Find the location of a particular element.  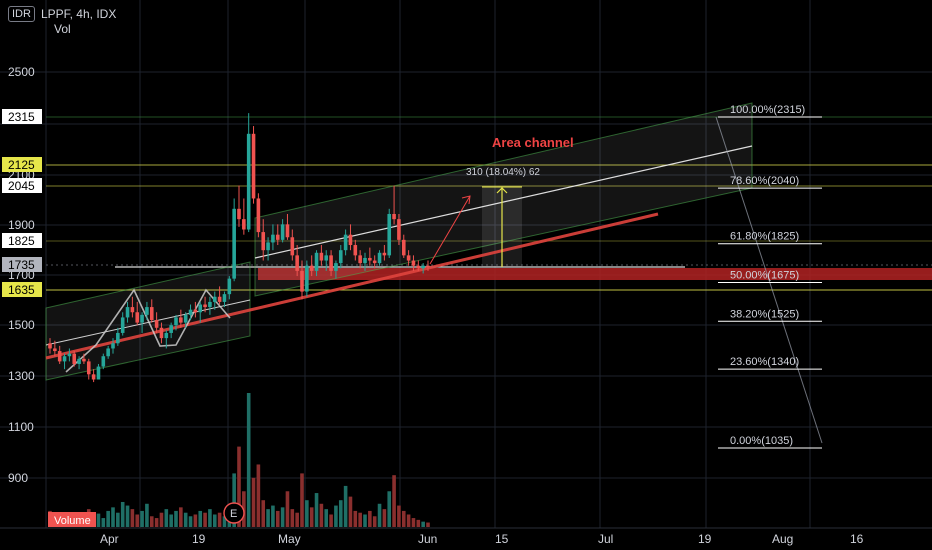

fib-label: 100.00%(2315) is located at coordinates (767, 110).